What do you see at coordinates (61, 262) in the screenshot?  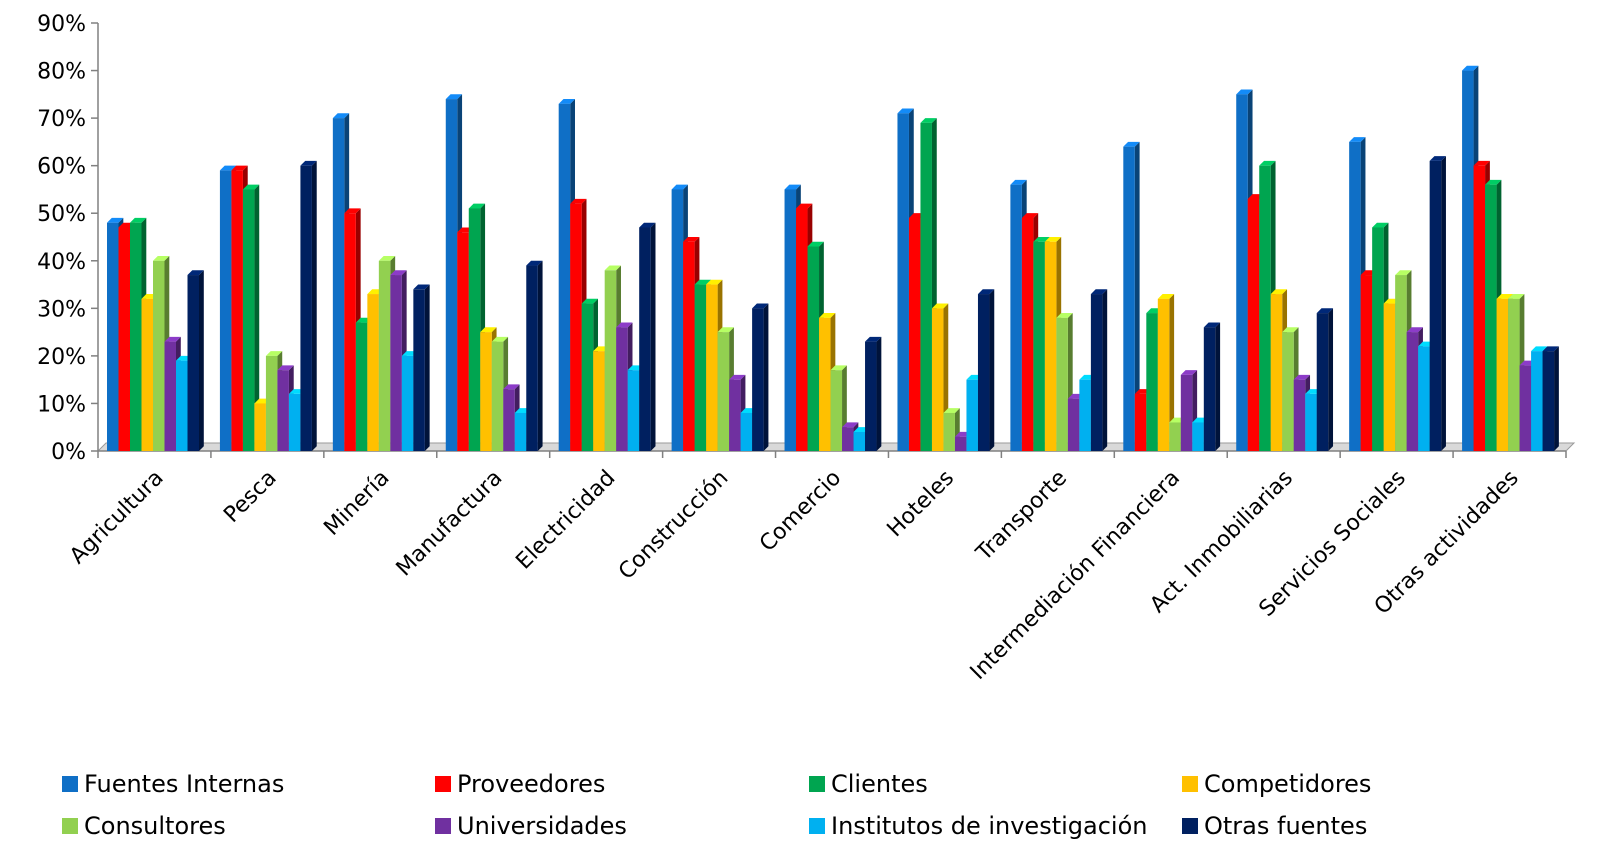 I see `y-tick-label: 40%` at bounding box center [61, 262].